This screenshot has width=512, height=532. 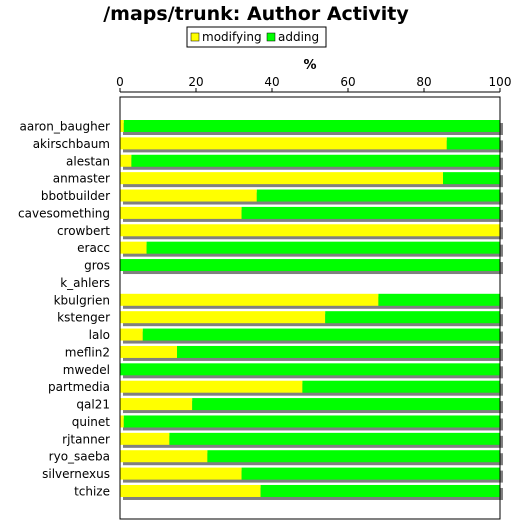 I want to click on category-label: qal21, so click(x=93, y=405).